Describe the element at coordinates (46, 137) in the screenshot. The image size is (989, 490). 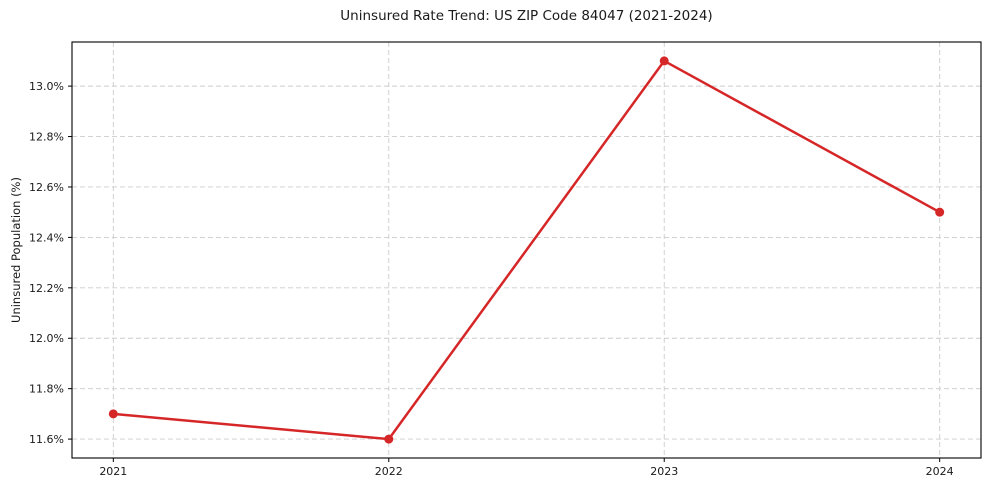
I see `y-tick-label: 12.8%` at that location.